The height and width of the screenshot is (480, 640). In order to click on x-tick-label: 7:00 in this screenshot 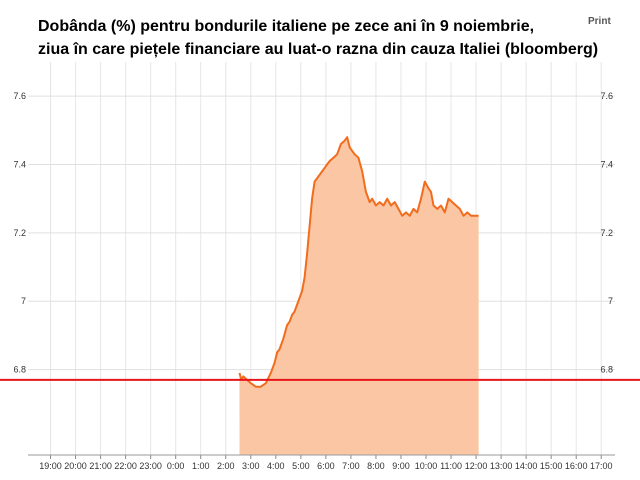, I will do `click(351, 466)`.